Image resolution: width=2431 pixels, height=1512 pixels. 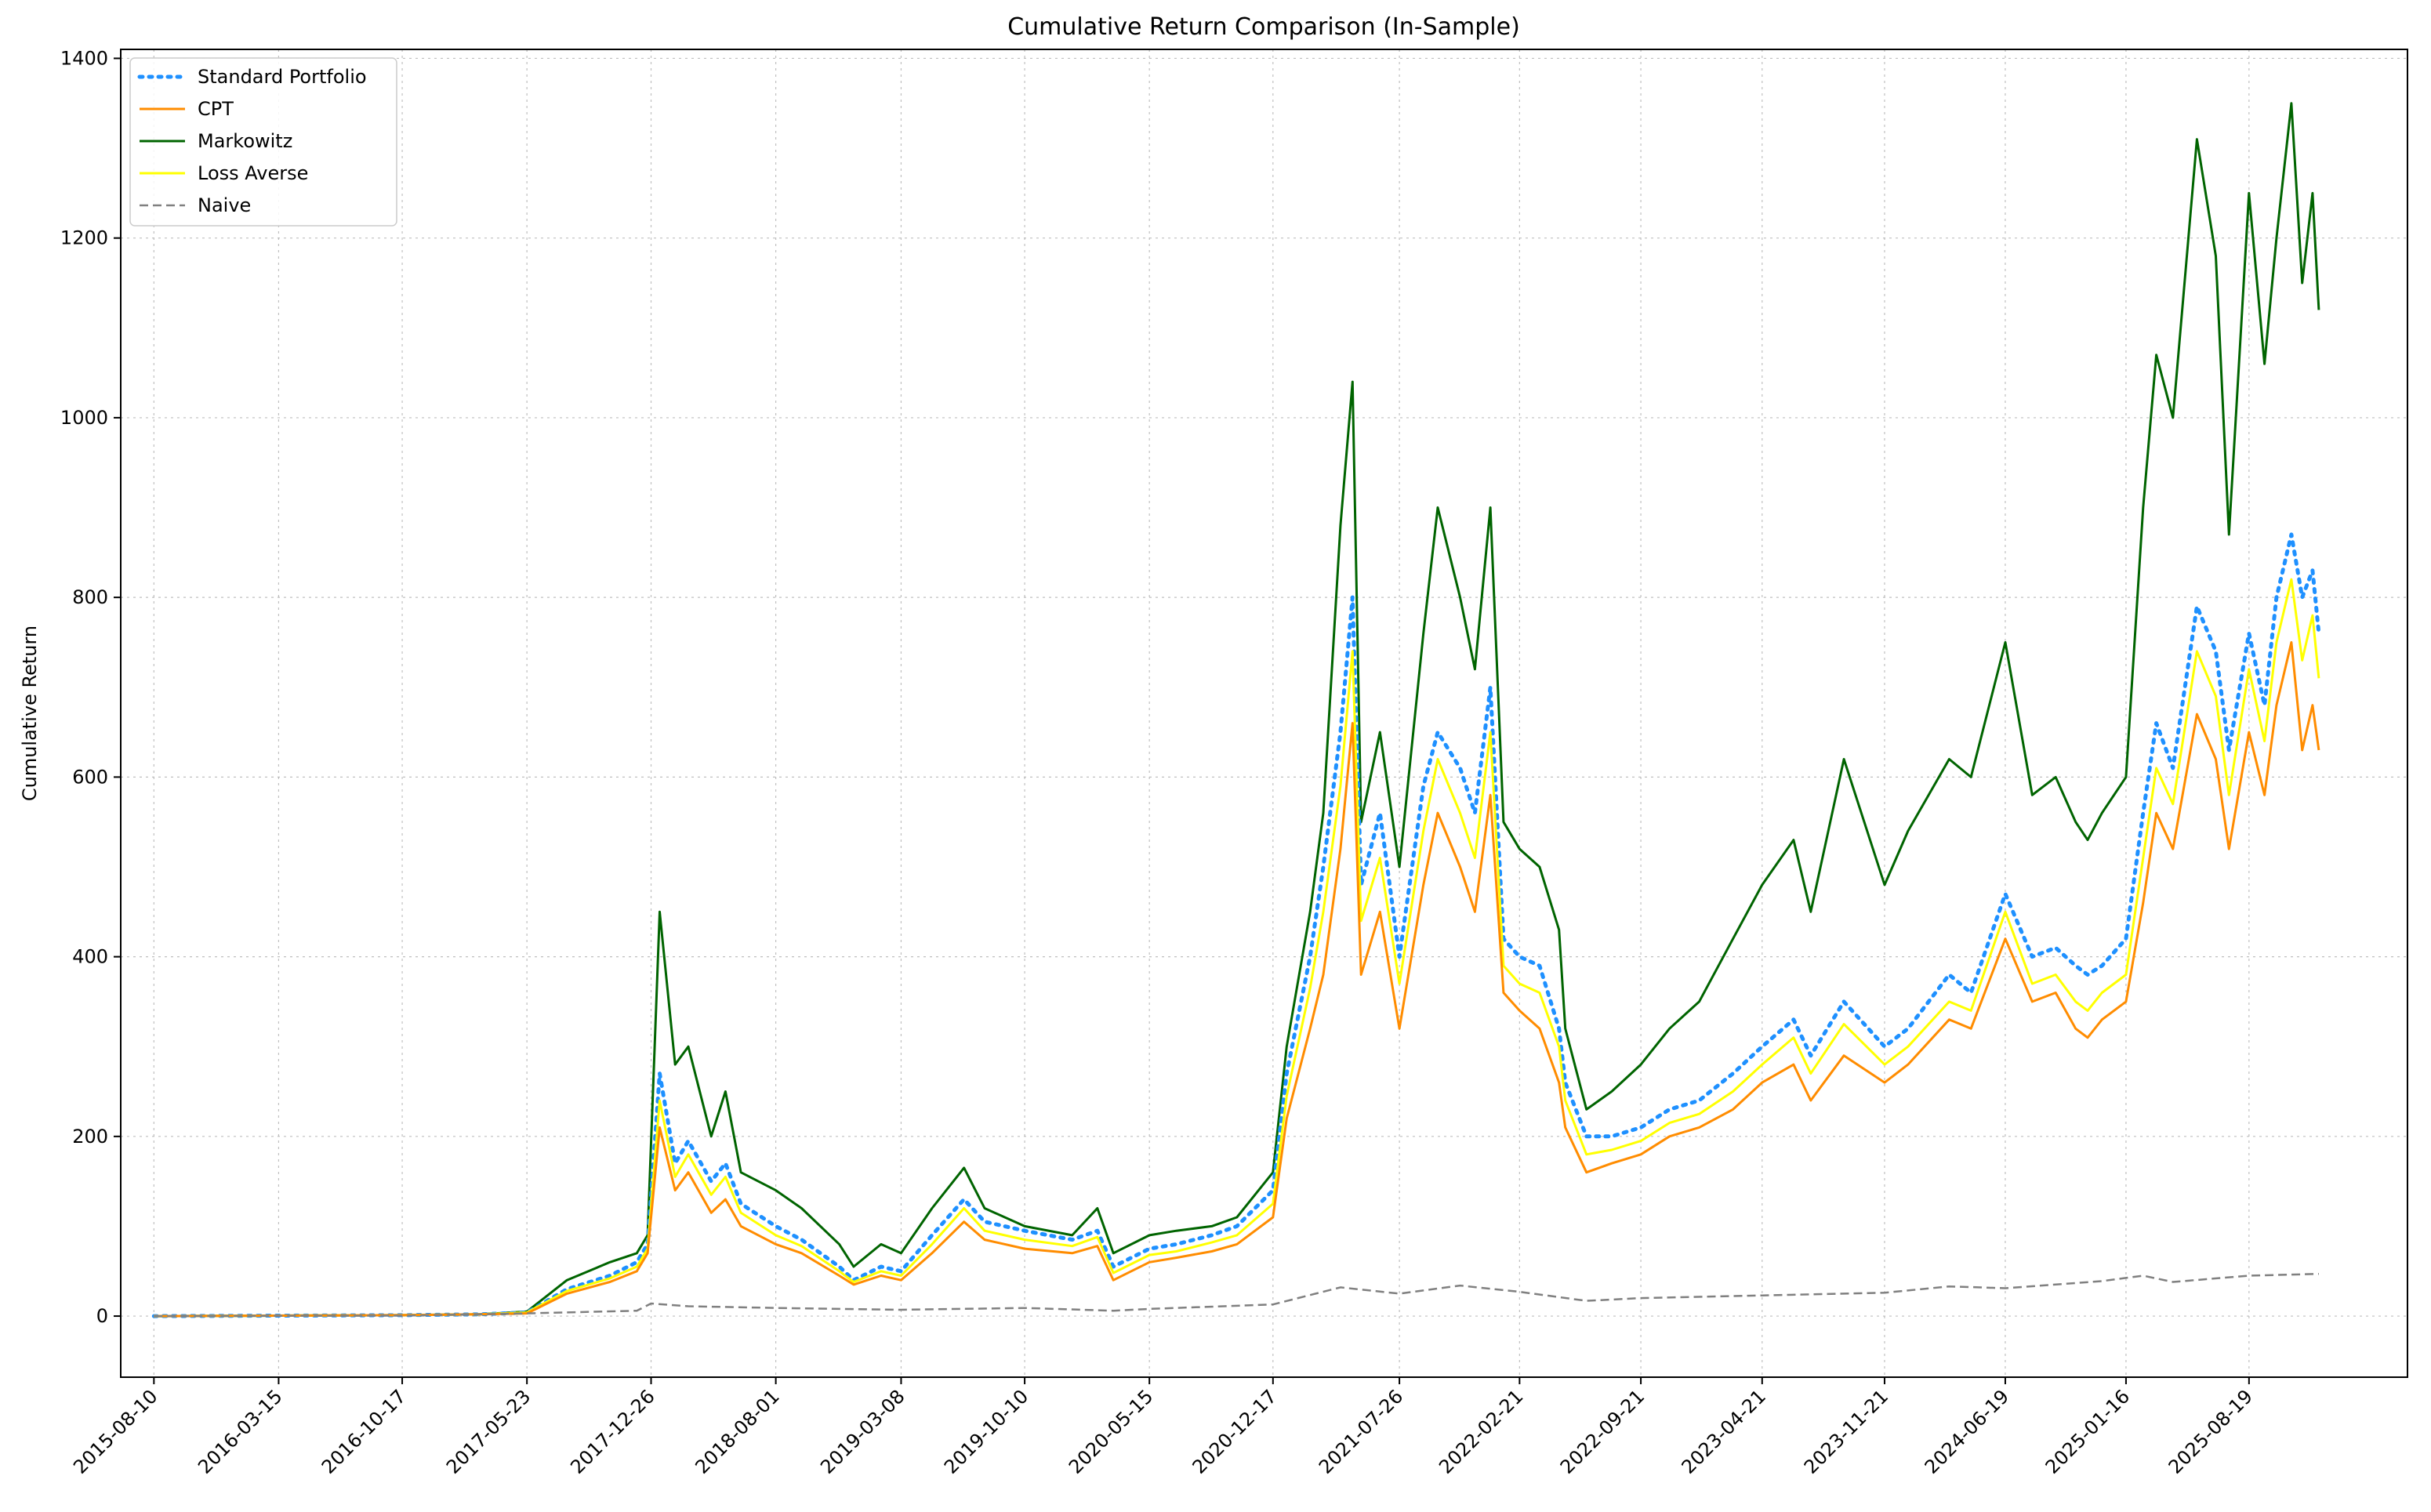 What do you see at coordinates (84, 58) in the screenshot?
I see `y-tick-label: 1400` at bounding box center [84, 58].